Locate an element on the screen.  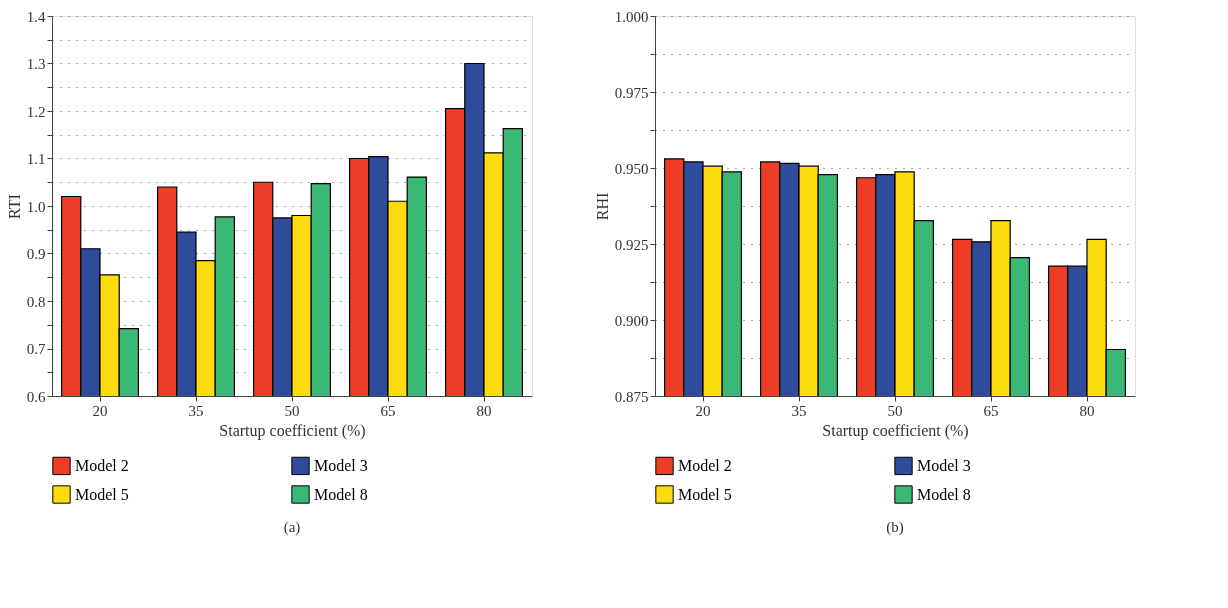
y-tick-label: 0.975 is located at coordinates (631, 92).